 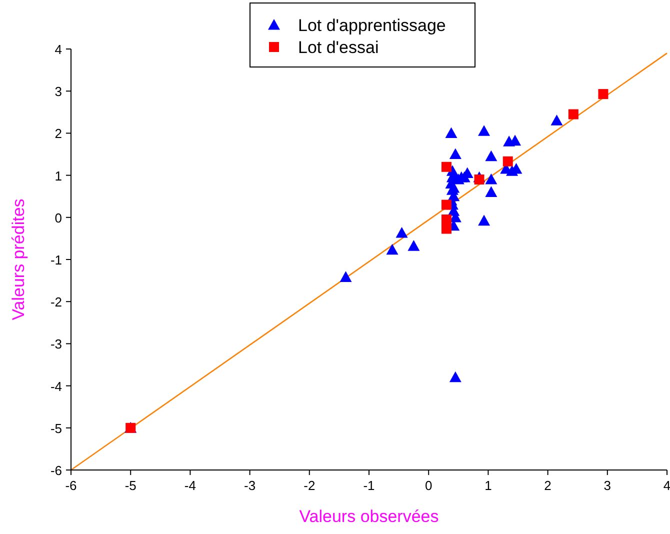 What do you see at coordinates (428, 485) in the screenshot?
I see `x-tick-label: 0` at bounding box center [428, 485].